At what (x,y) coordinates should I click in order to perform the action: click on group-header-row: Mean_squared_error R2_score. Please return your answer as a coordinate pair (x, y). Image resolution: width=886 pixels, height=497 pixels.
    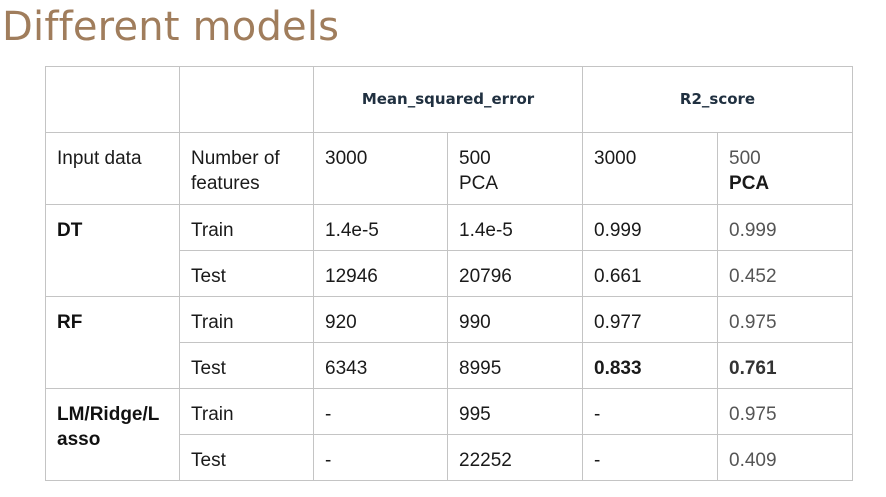
    Looking at the image, I should click on (449, 99).